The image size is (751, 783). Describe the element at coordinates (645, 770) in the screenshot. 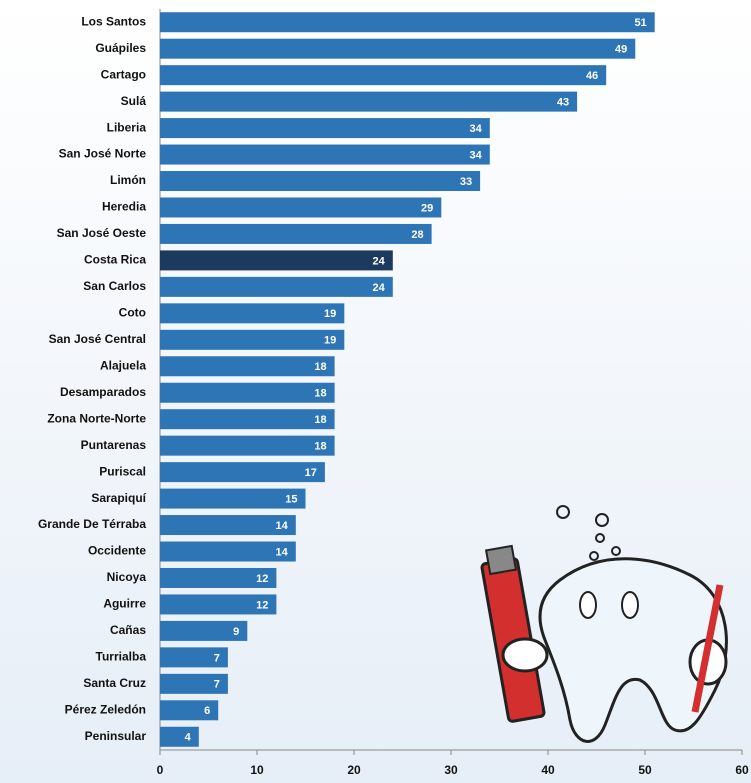

I see `x-tick-label: 50` at that location.